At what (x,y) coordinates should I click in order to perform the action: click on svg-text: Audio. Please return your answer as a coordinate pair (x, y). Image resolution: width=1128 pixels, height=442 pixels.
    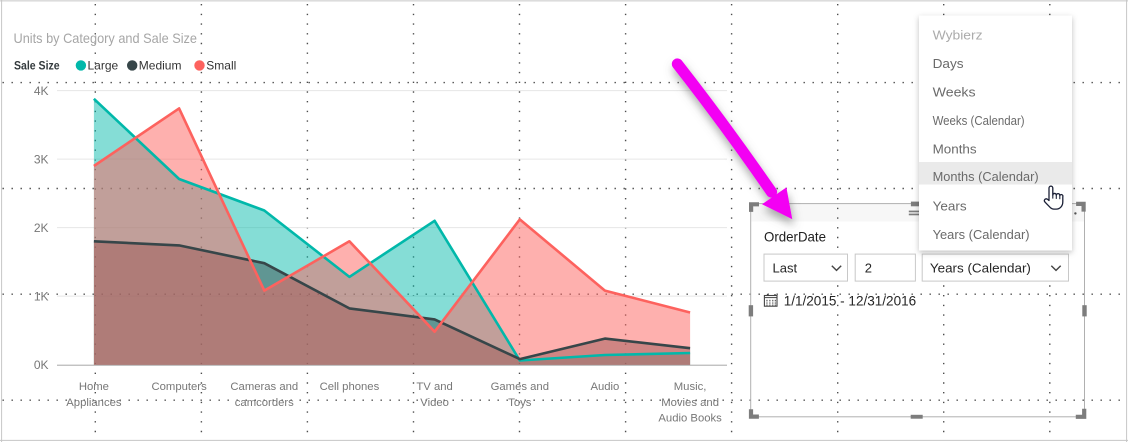
    Looking at the image, I should click on (604, 387).